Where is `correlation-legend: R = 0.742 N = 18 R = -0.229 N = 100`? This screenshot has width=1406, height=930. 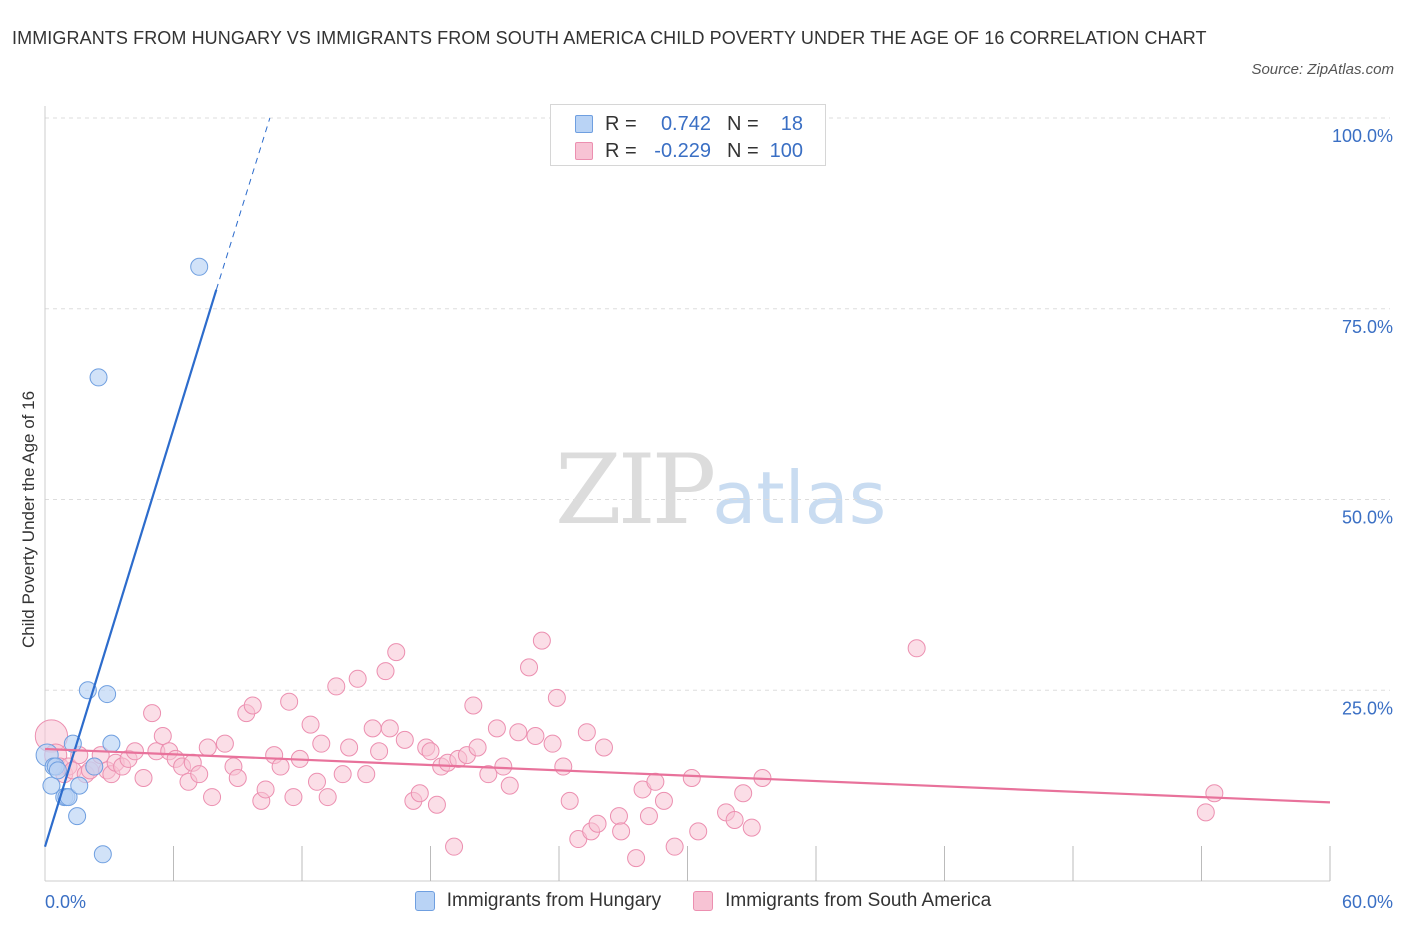 correlation-legend: R = 0.742 N = 18 R = -0.229 N = 100 is located at coordinates (688, 135).